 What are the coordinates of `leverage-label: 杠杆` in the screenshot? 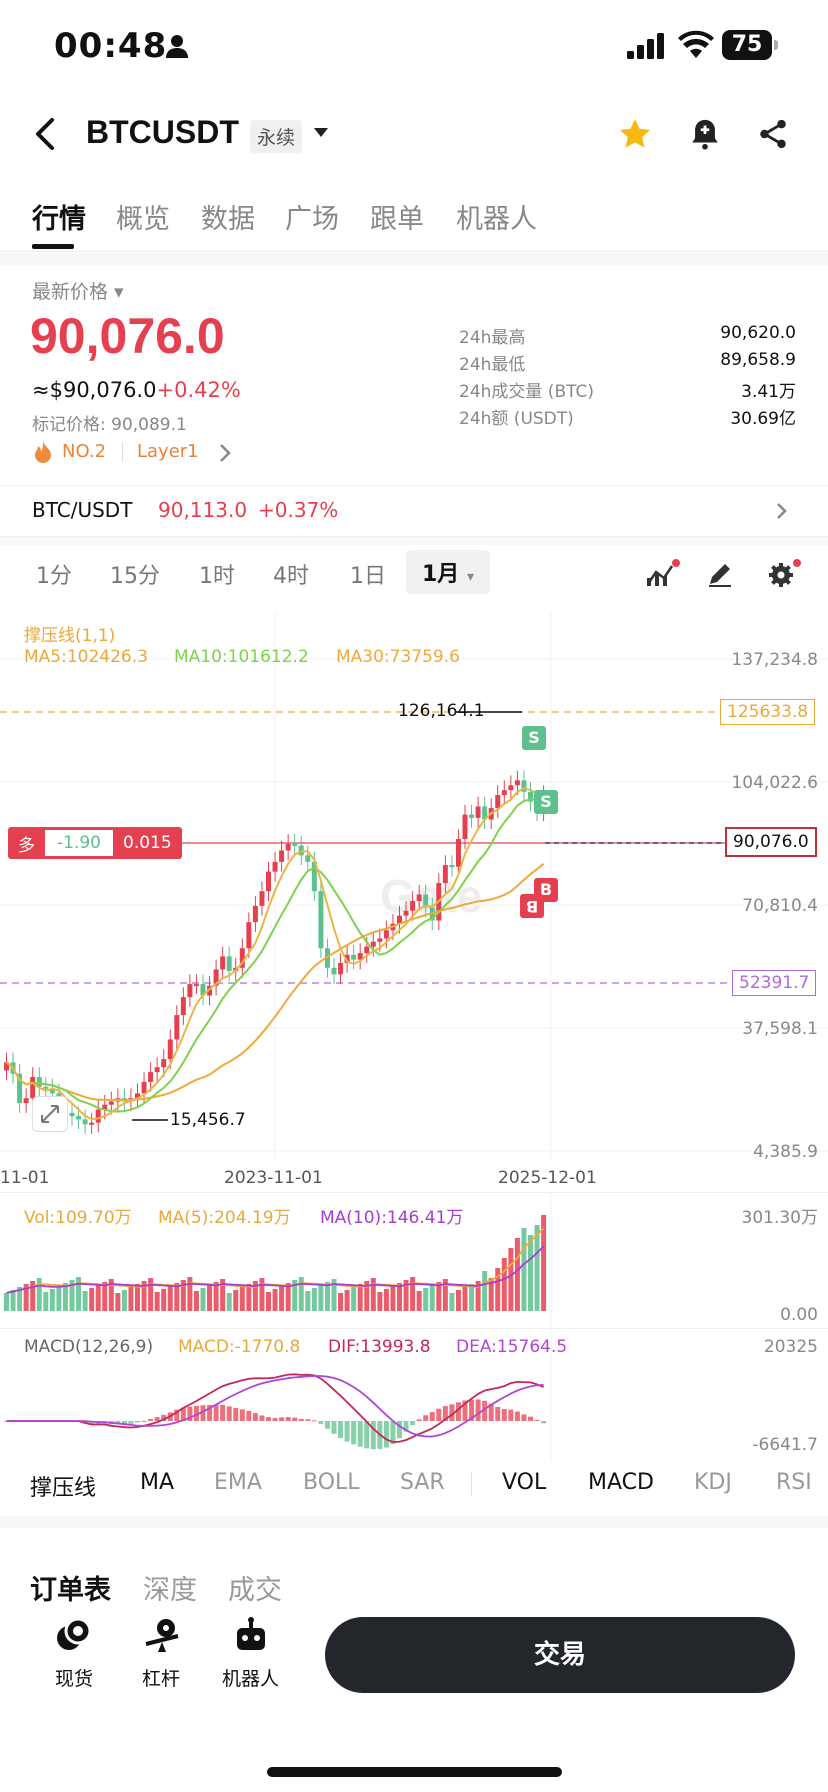 It's located at (161, 1679).